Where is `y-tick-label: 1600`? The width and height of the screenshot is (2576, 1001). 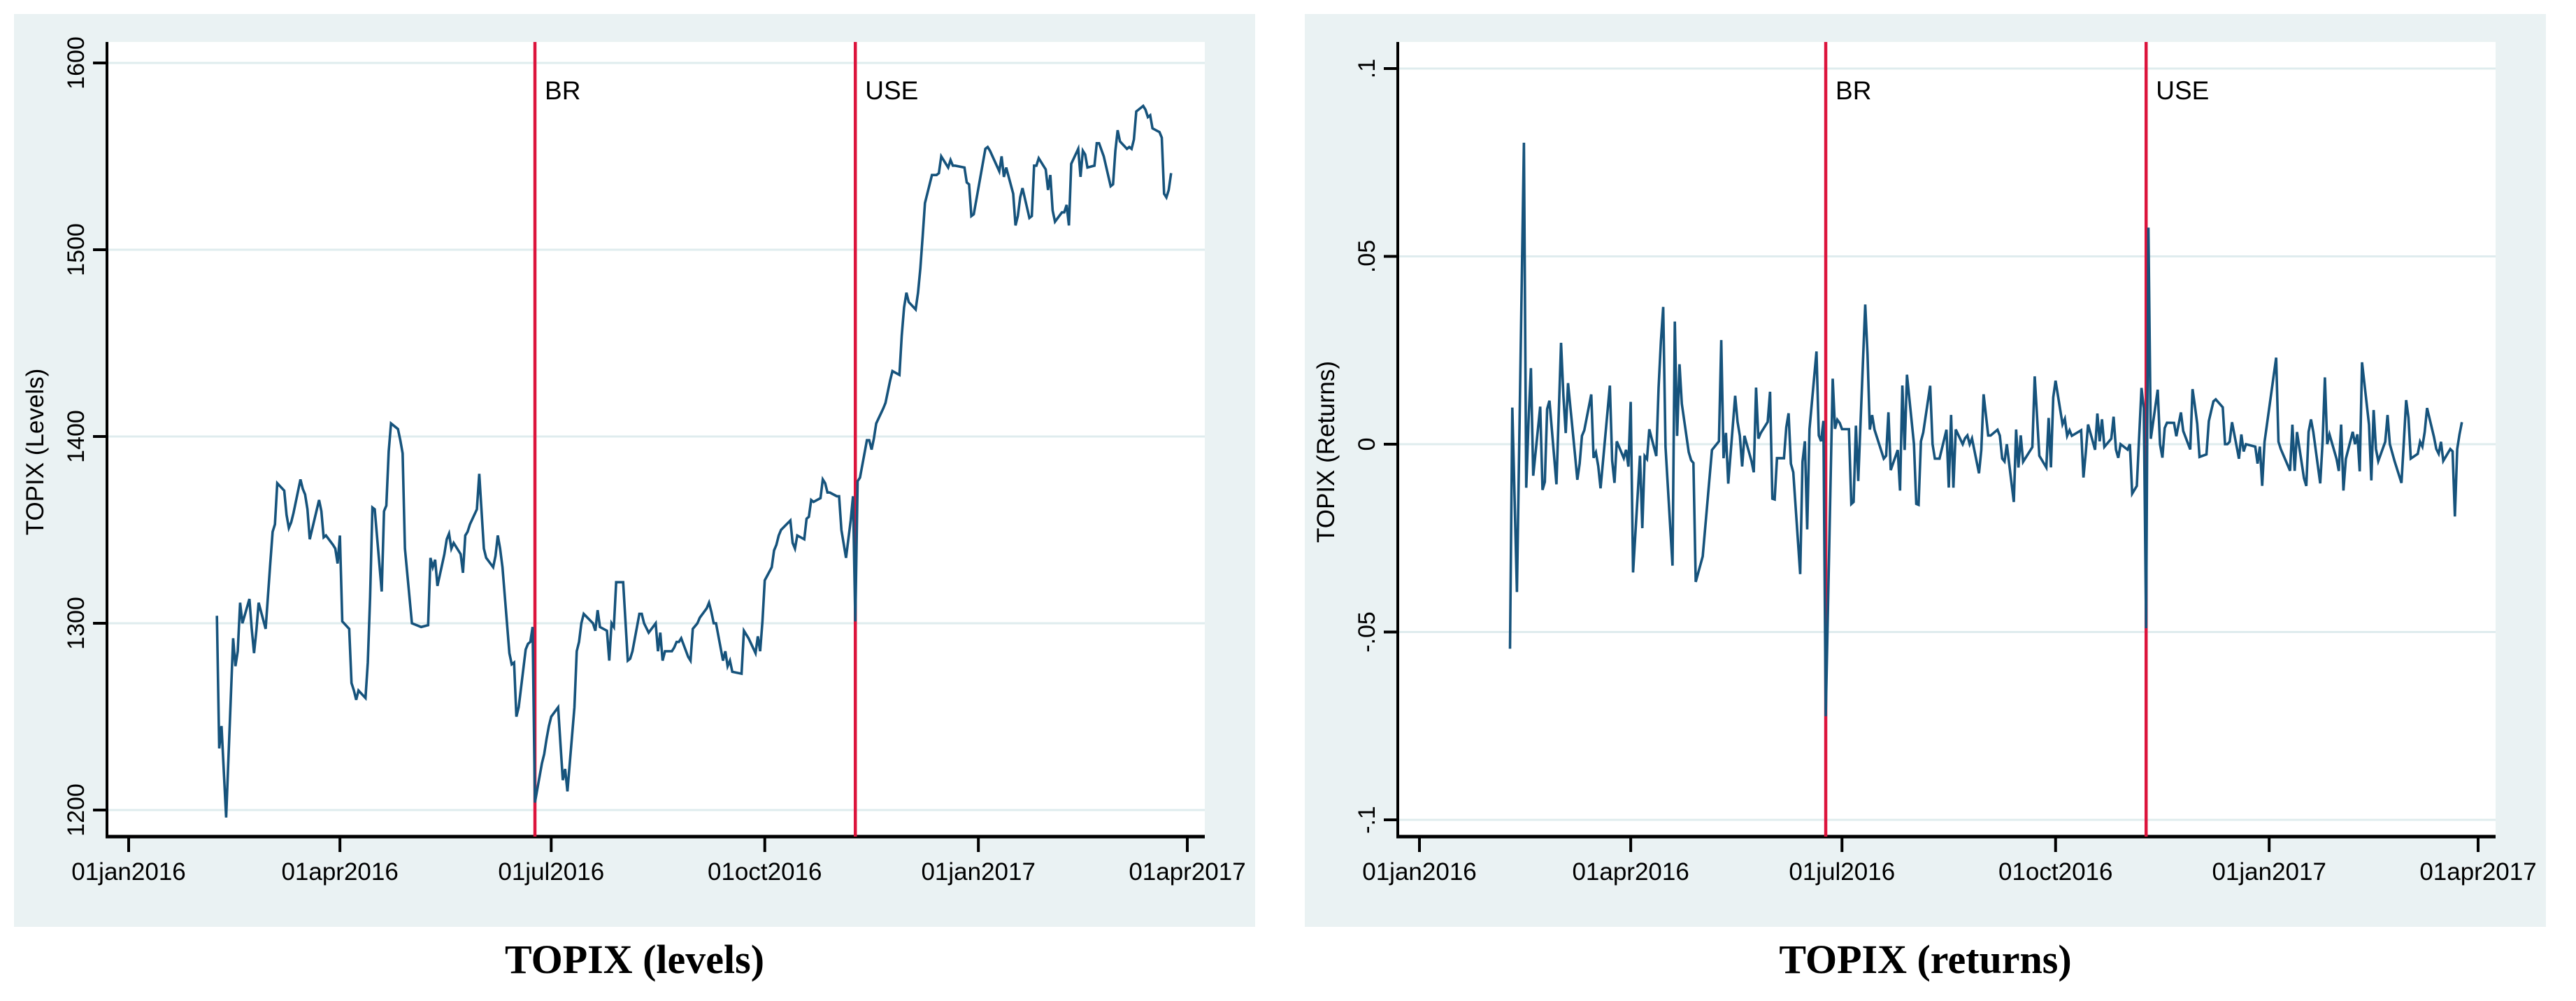 y-tick-label: 1600 is located at coordinates (76, 63).